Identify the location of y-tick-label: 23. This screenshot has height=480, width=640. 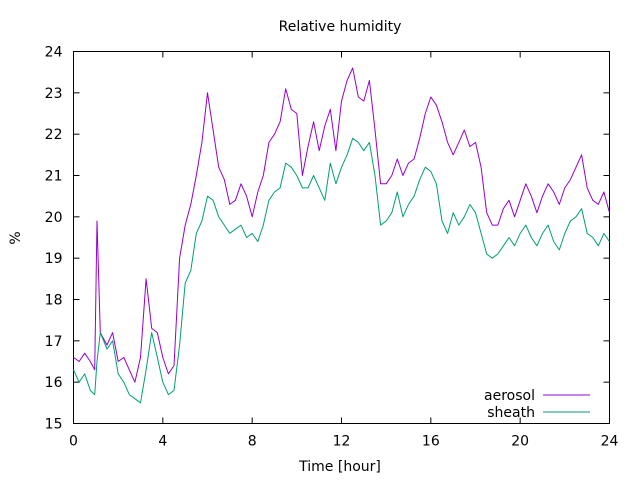
(54, 94).